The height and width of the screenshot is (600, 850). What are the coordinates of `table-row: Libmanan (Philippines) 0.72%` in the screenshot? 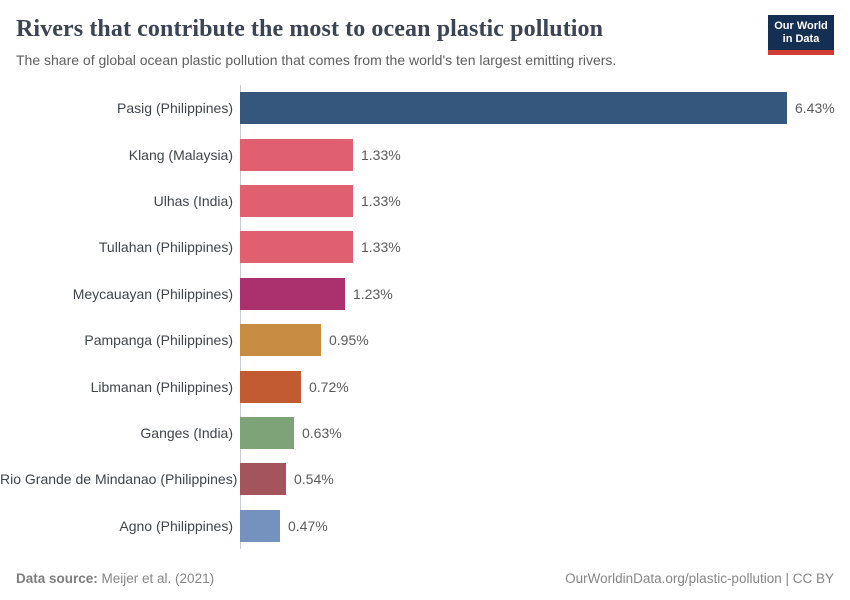 It's located at (425, 386).